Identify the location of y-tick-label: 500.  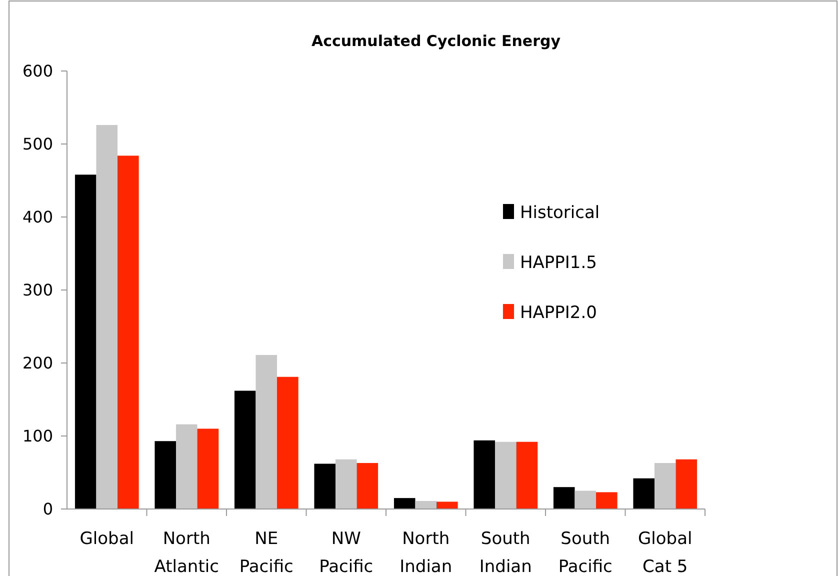
(37, 144).